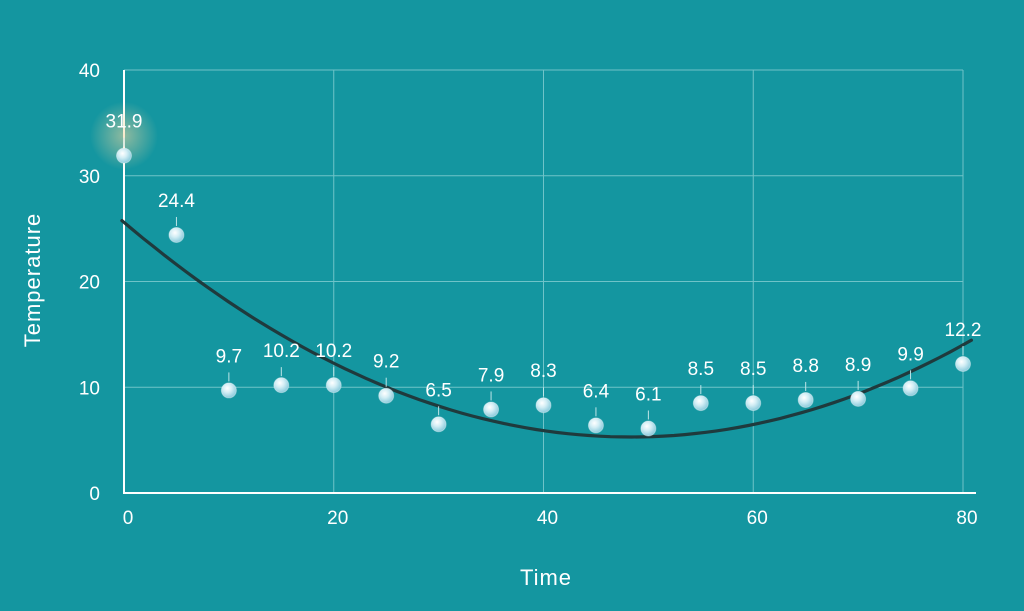 The width and height of the screenshot is (1024, 611). Describe the element at coordinates (963, 330) in the screenshot. I see `data-label: 12.2` at that location.